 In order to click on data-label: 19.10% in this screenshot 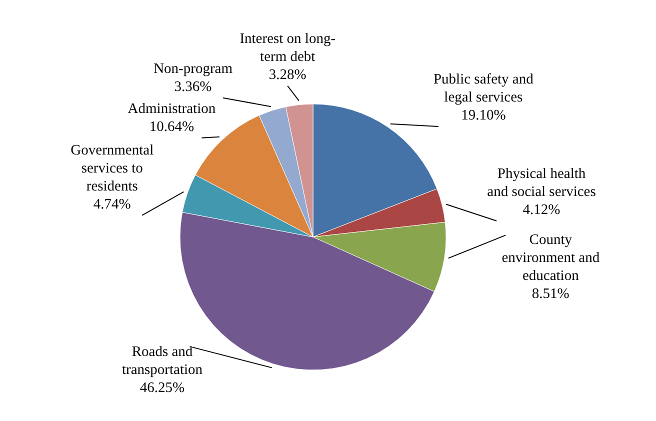, I will do `click(483, 116)`.